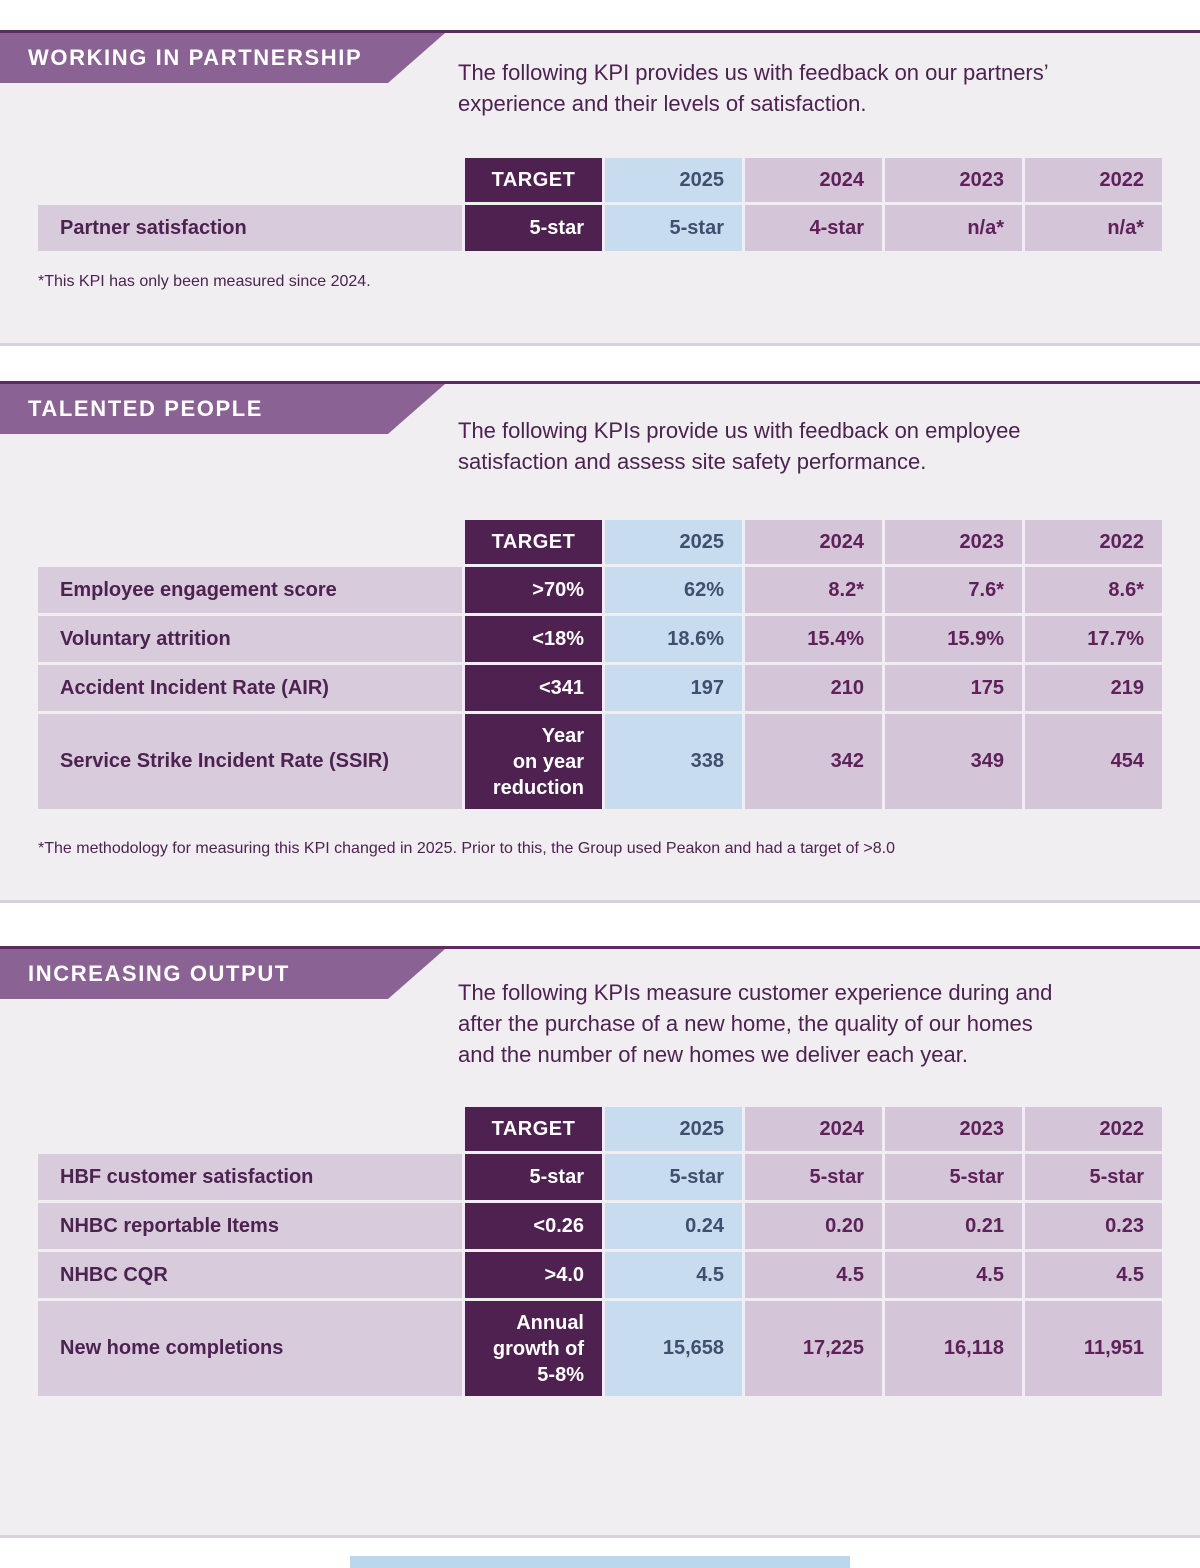 The width and height of the screenshot is (1200, 1568). What do you see at coordinates (953, 1275) in the screenshot?
I see `kpi-value-2023: 4.5` at bounding box center [953, 1275].